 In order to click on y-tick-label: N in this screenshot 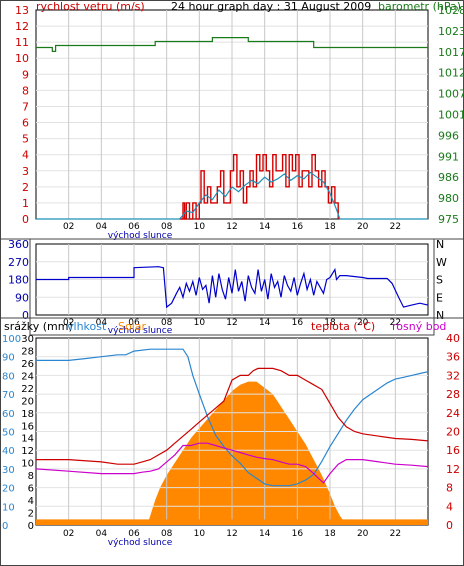, I will do `click(440, 315)`.